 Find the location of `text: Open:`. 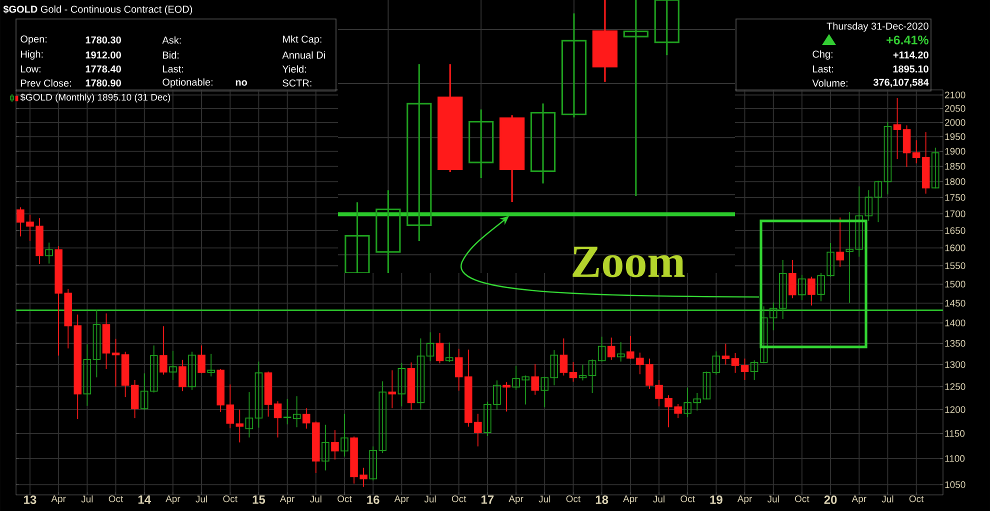

text: Open: is located at coordinates (33, 40).